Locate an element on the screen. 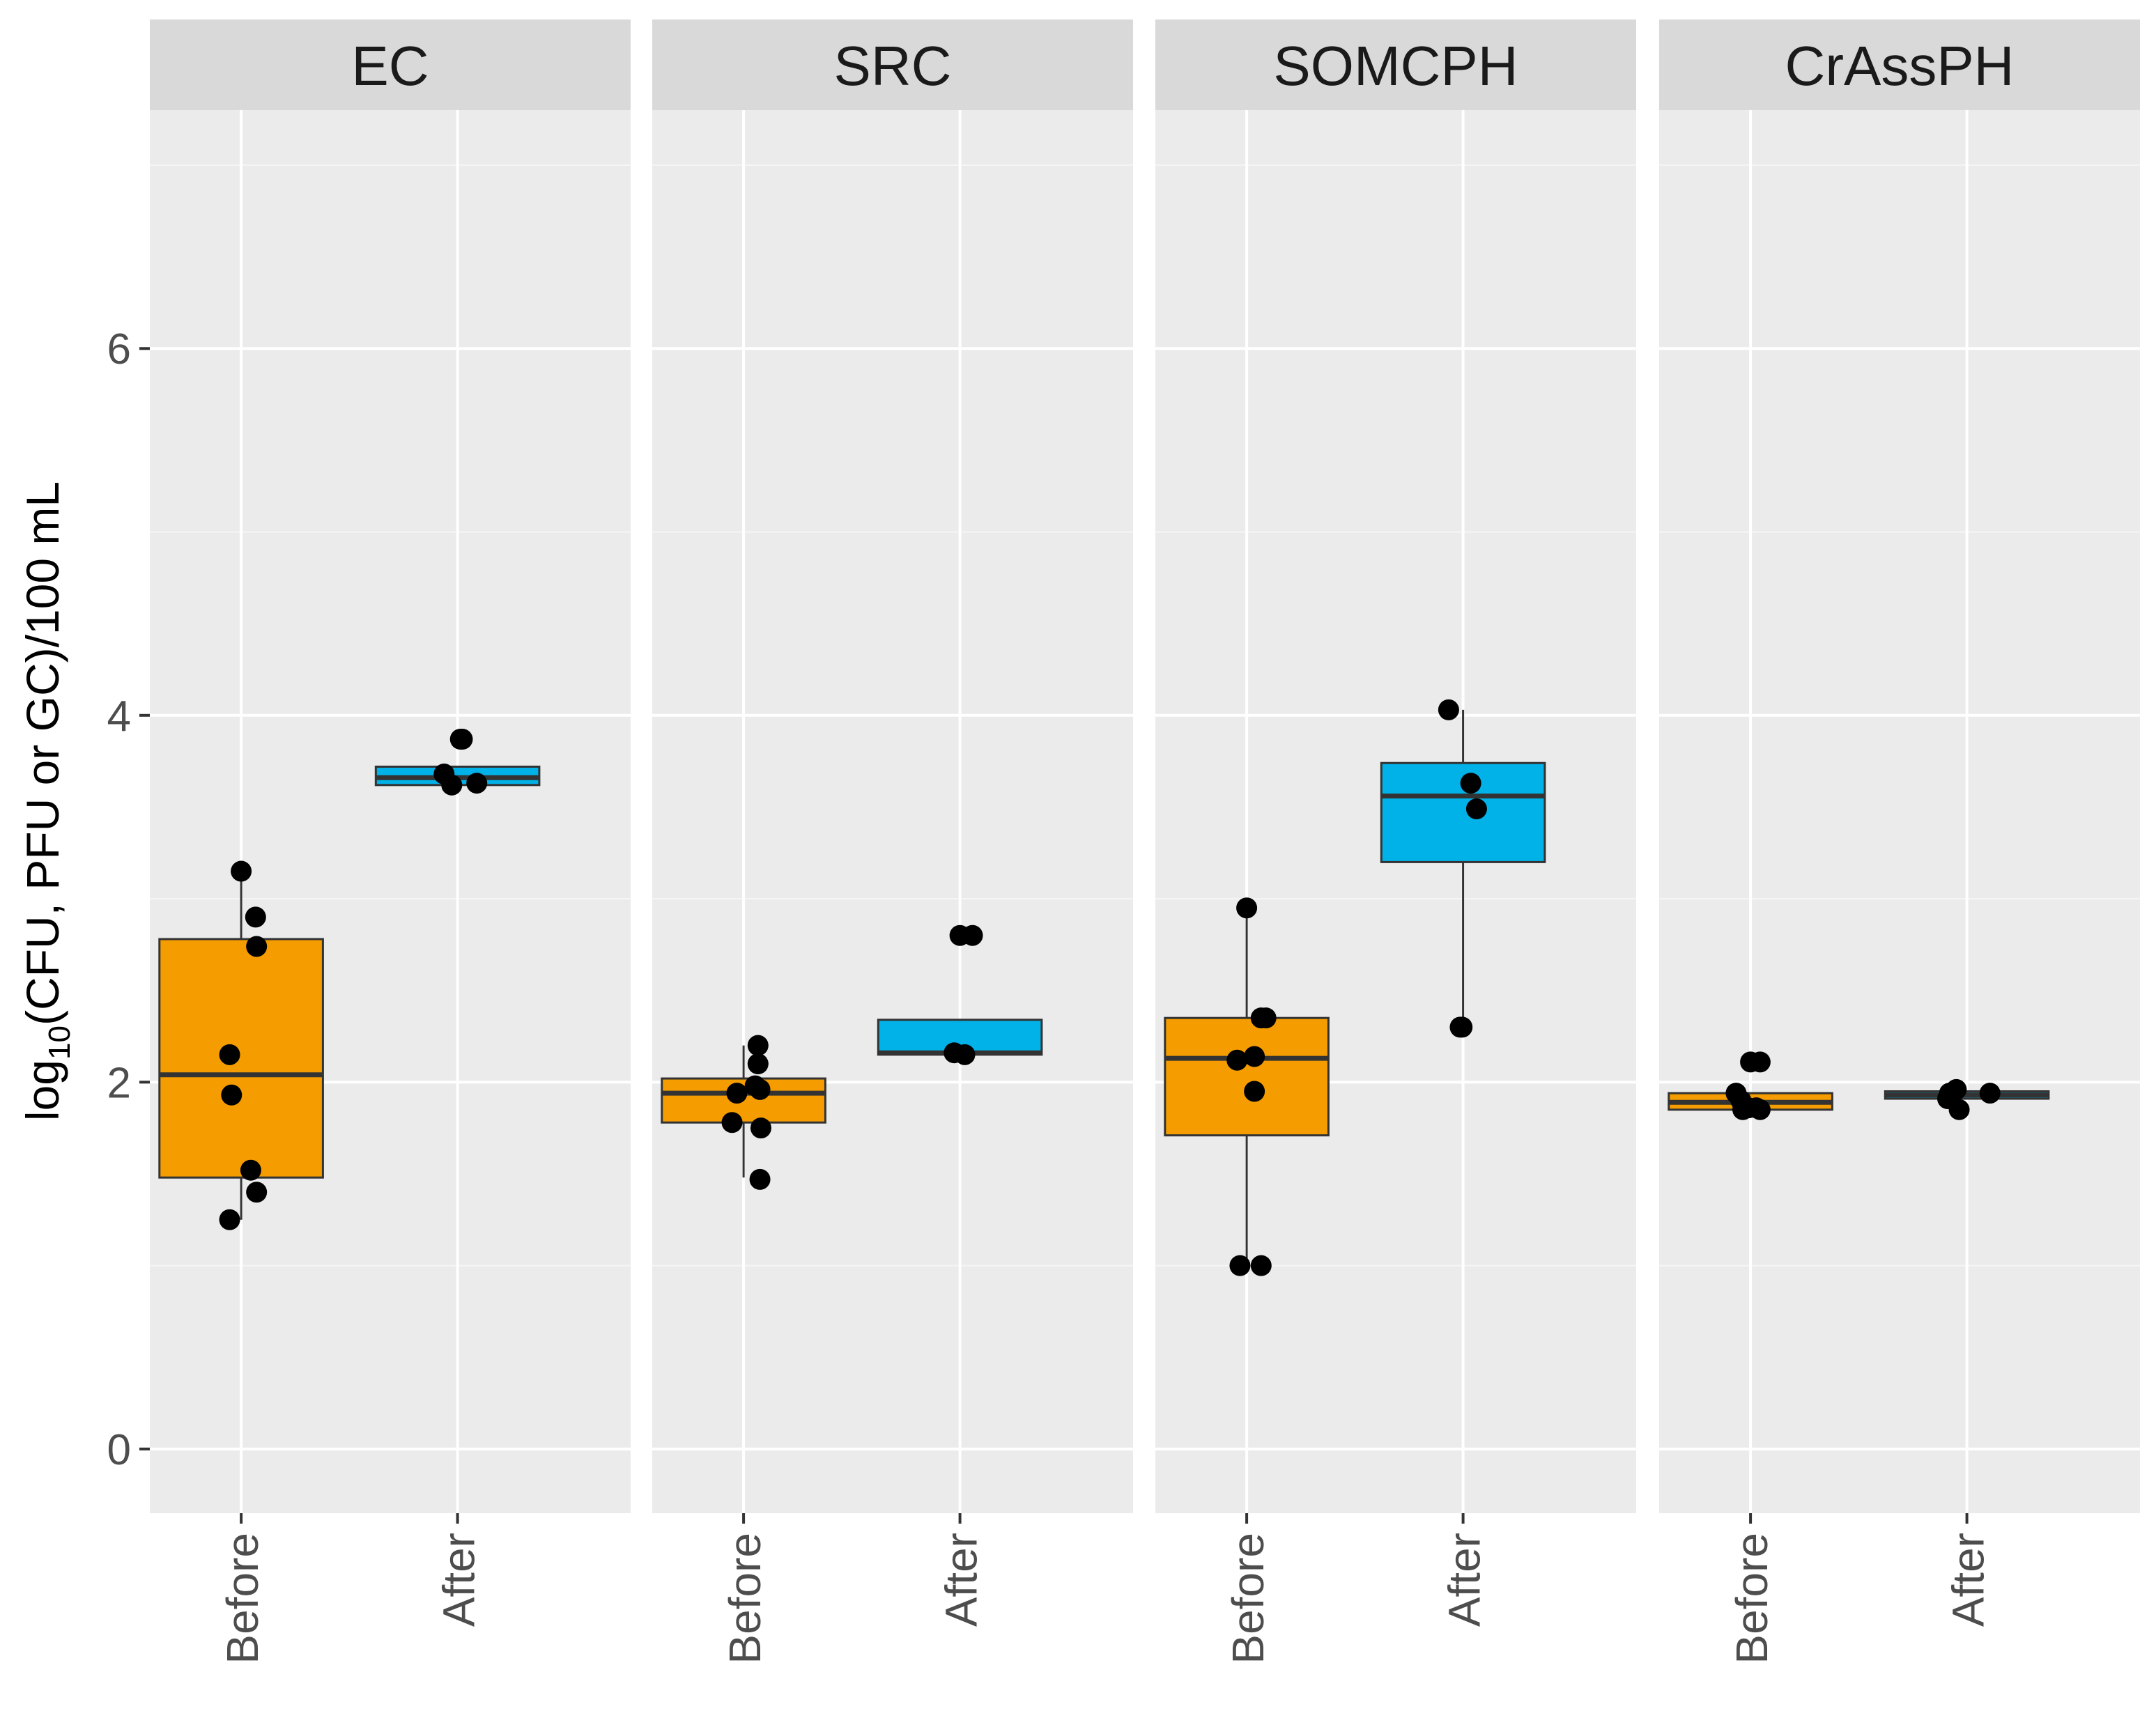 The height and width of the screenshot is (1718, 2156). y-axis: 0 2 4 6 is located at coordinates (128, 899).